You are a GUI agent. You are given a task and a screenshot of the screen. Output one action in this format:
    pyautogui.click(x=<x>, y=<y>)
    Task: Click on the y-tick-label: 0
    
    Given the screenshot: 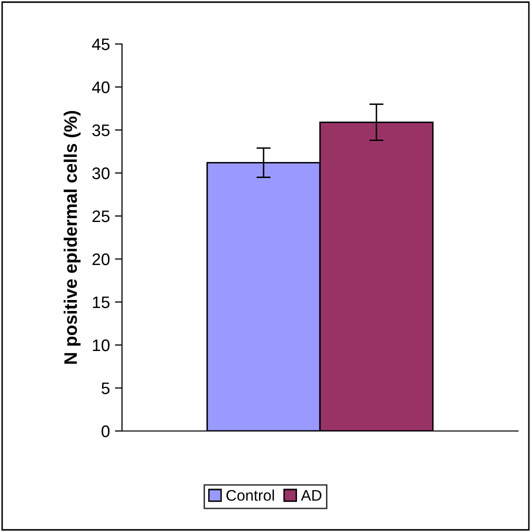 What is the action you would take?
    pyautogui.click(x=106, y=431)
    